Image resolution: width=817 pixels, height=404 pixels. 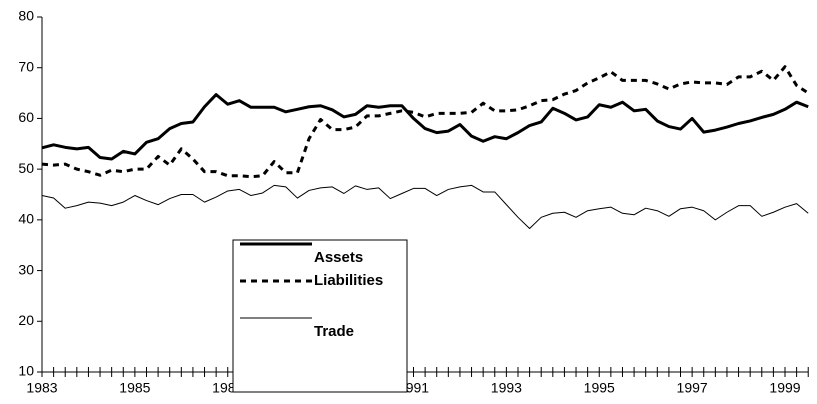 What do you see at coordinates (425, 206) in the screenshot?
I see `series-line` at bounding box center [425, 206].